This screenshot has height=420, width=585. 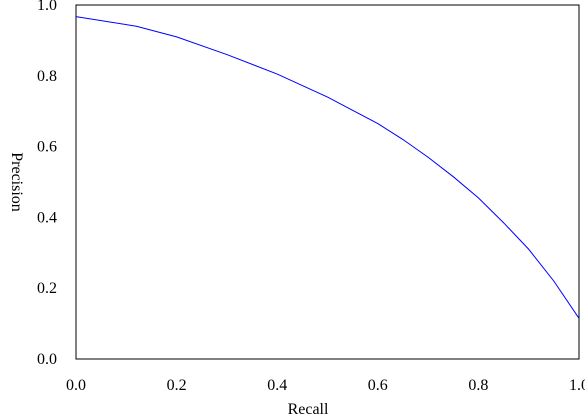 I want to click on y-tick-label: 0.8, so click(x=47, y=76).